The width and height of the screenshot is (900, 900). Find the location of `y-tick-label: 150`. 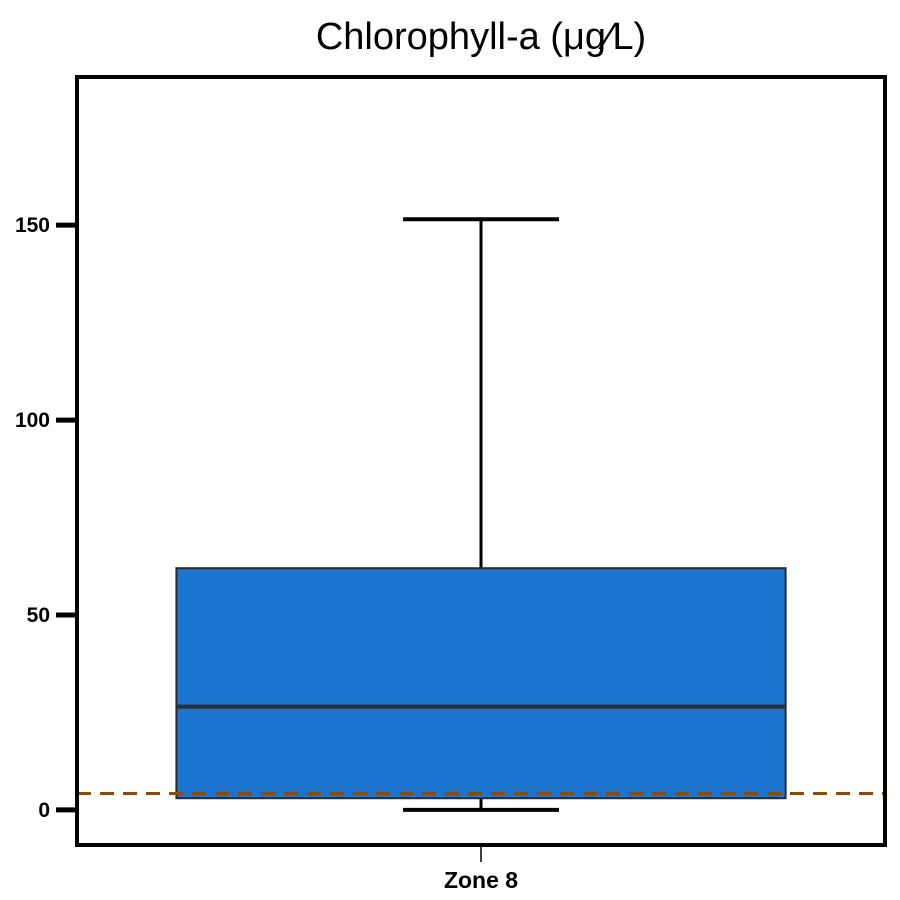

y-tick-label: 150 is located at coordinates (32, 225).